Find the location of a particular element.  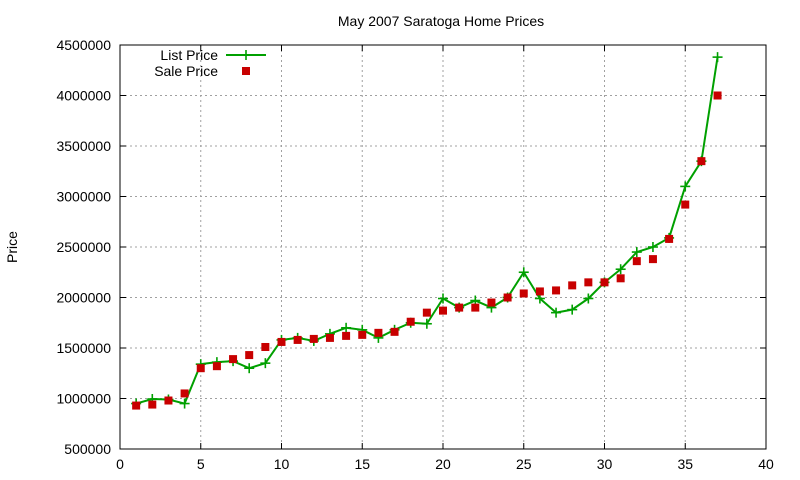

x-tick-label: 30 is located at coordinates (605, 464).